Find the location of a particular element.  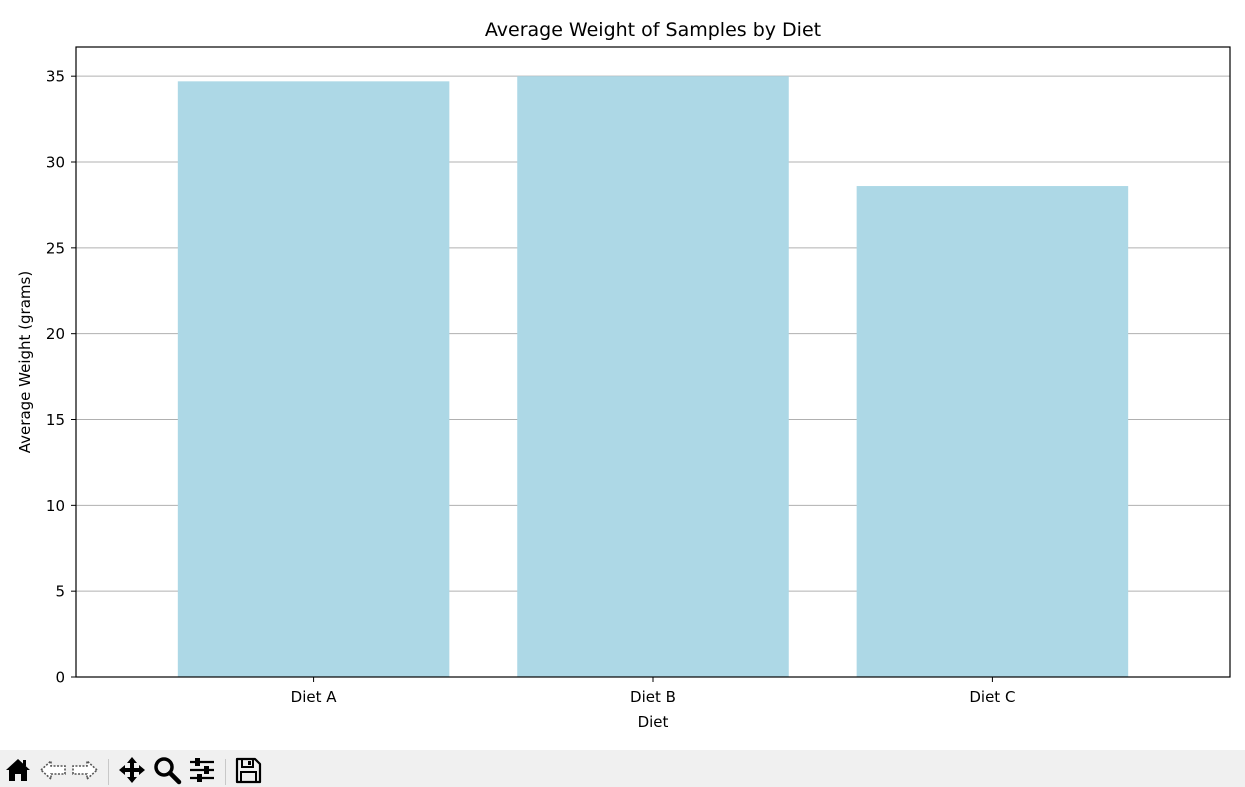

y-tick-label: 5 is located at coordinates (60, 592).